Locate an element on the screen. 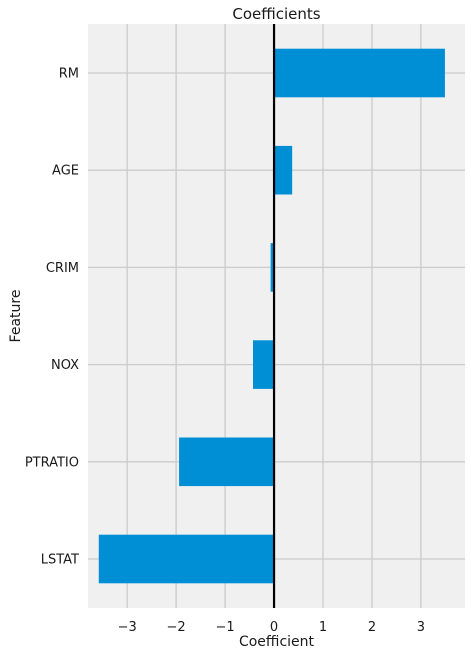  chart-title: Coefficients is located at coordinates (276, 14).